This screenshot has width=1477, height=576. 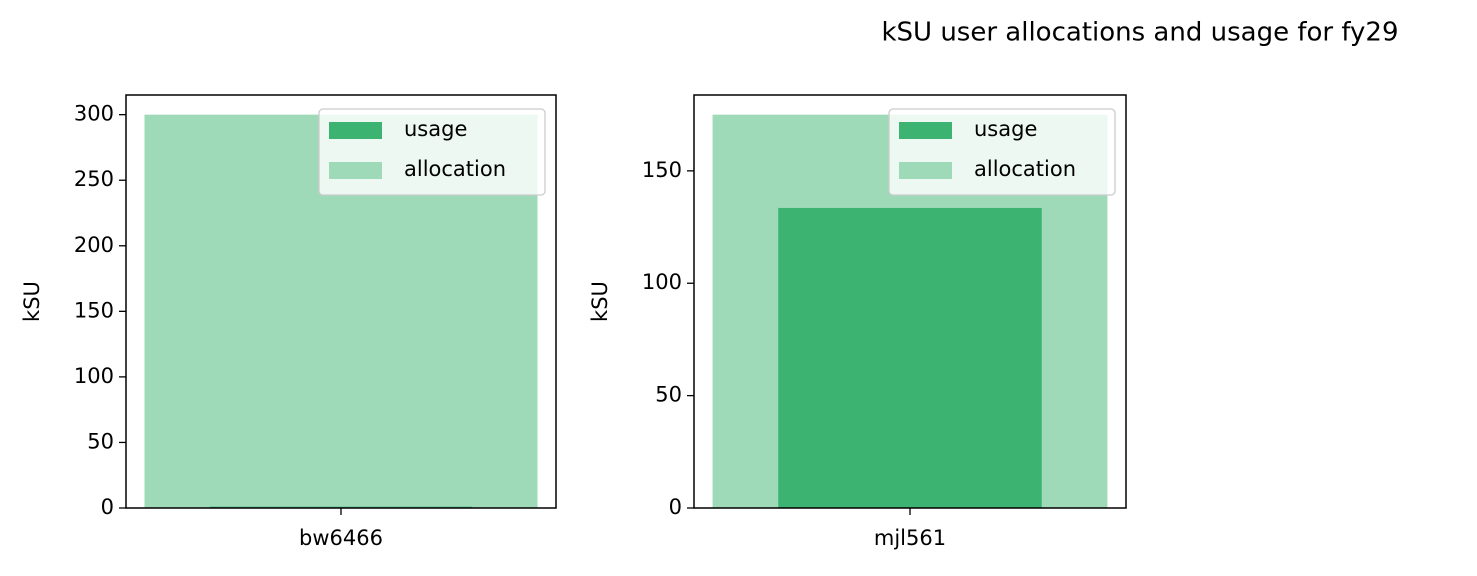 What do you see at coordinates (910, 538) in the screenshot?
I see `x-tick-label: mjl561` at bounding box center [910, 538].